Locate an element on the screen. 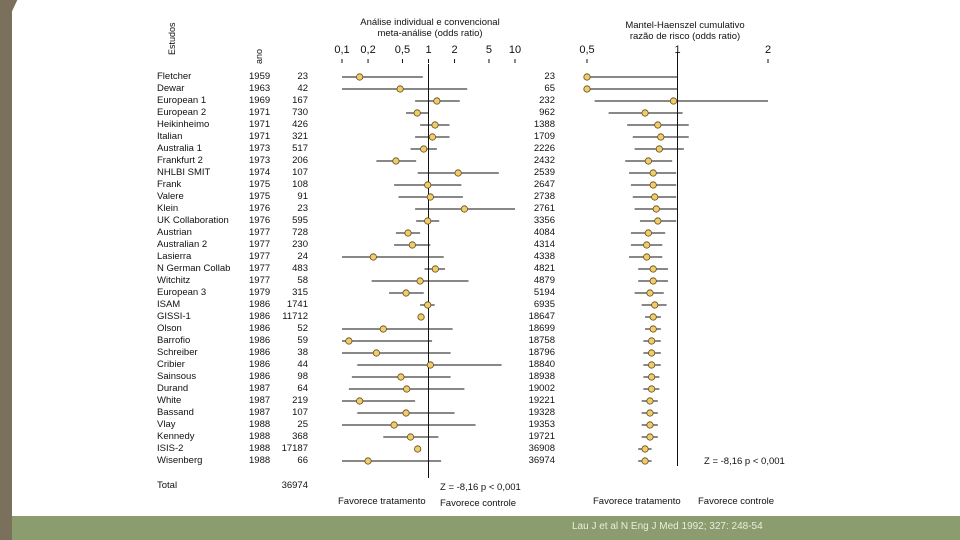 The height and width of the screenshot is (540, 960). study-name: N German Collab is located at coordinates (194, 268).